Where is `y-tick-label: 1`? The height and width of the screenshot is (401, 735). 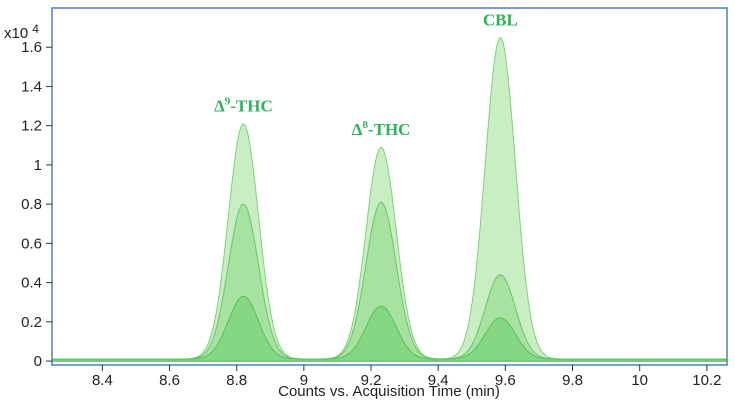
y-tick-label: 1 is located at coordinates (38, 165).